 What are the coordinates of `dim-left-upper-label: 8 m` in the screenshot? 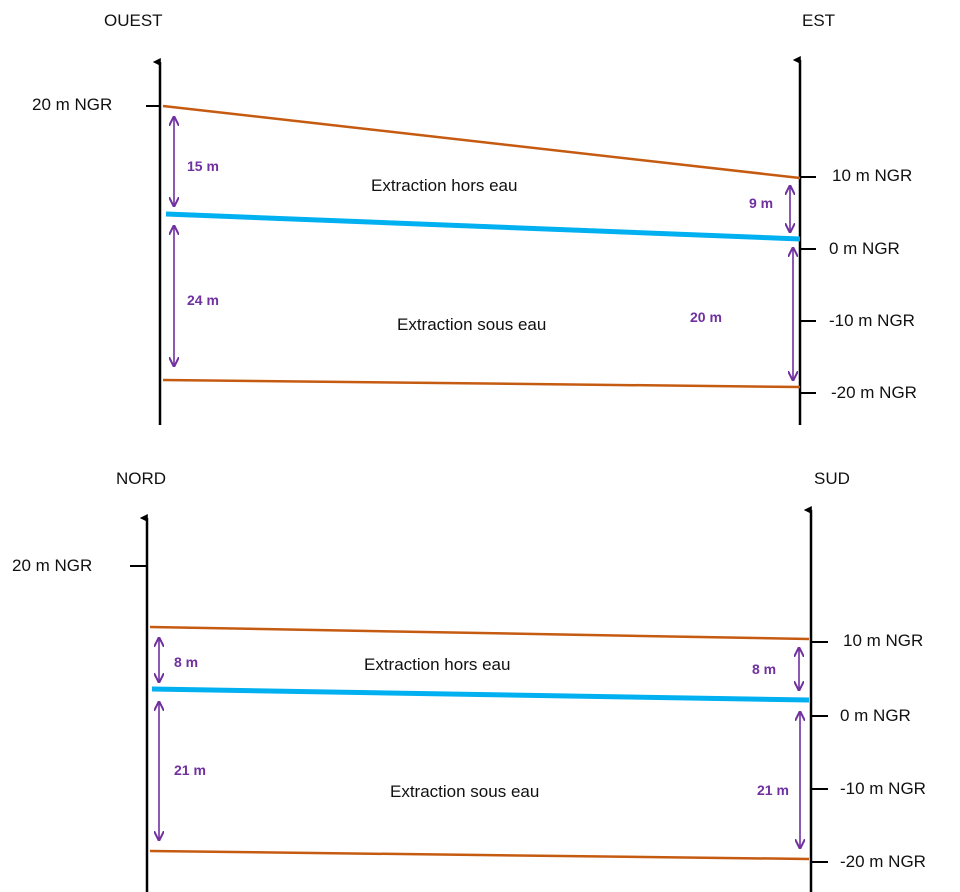 It's located at (186, 662).